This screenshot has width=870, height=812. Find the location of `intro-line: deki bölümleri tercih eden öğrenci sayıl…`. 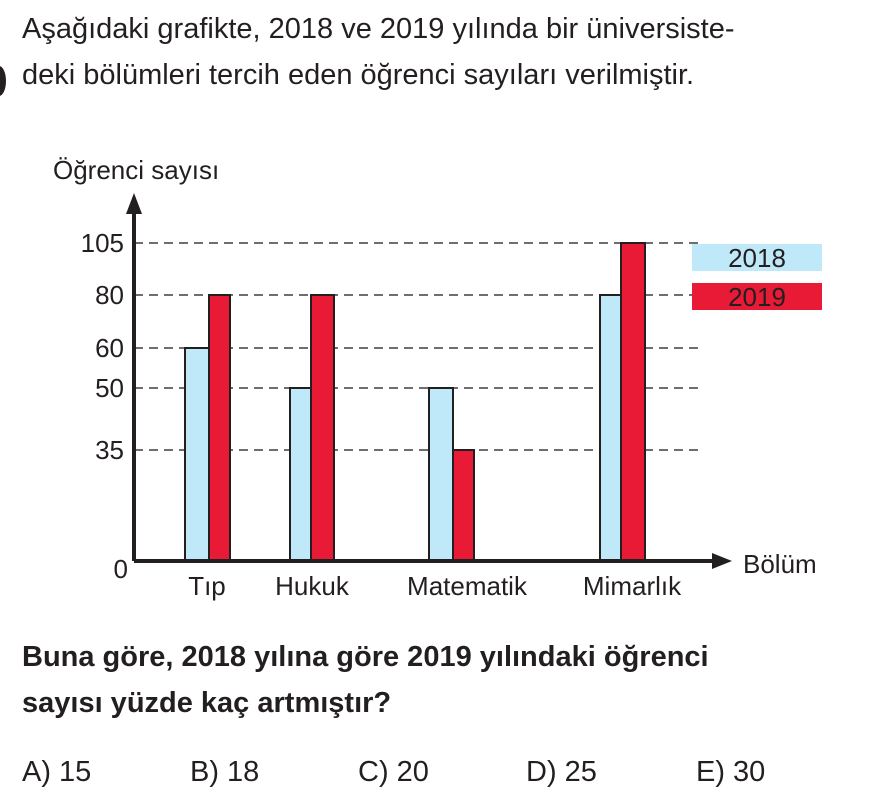

intro-line: deki bölümleri tercih eden öğrenci sayıl… is located at coordinates (358, 75).